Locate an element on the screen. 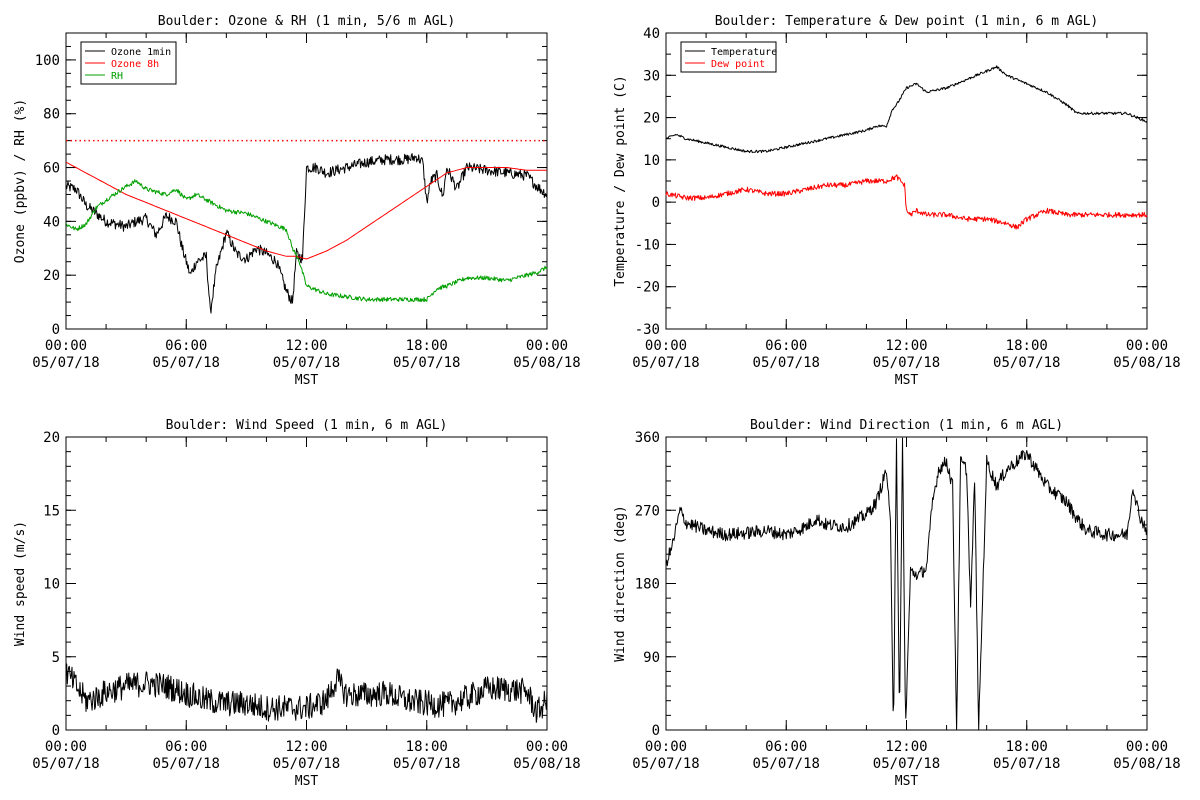  y-axis-label: Temperature / Dew point (C) is located at coordinates (620, 180).